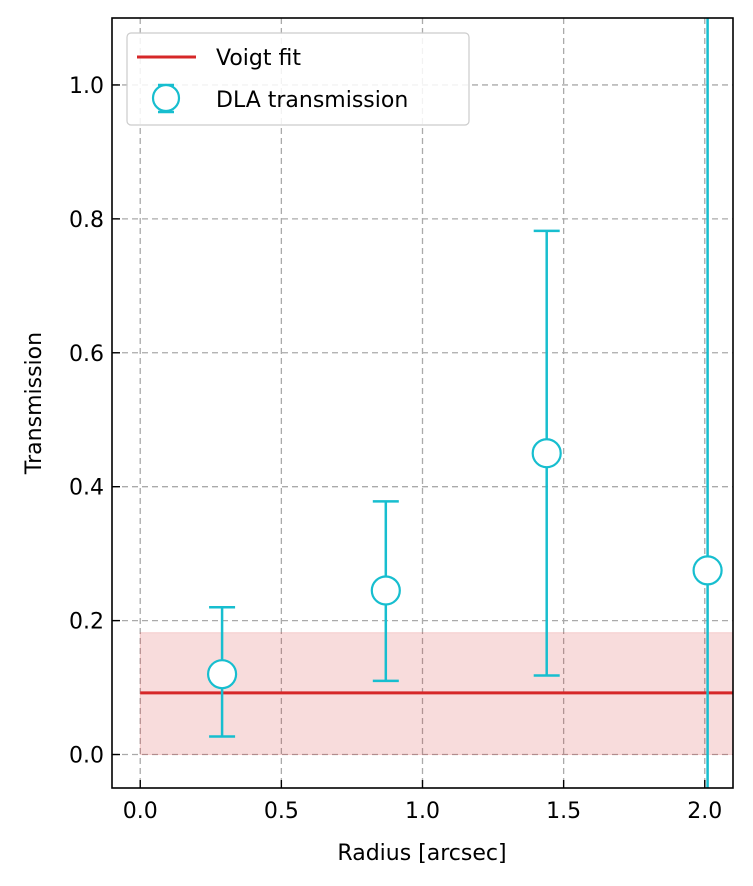 The height and width of the screenshot is (886, 753). I want to click on y-tick-label-3: 0.6, so click(86, 354).